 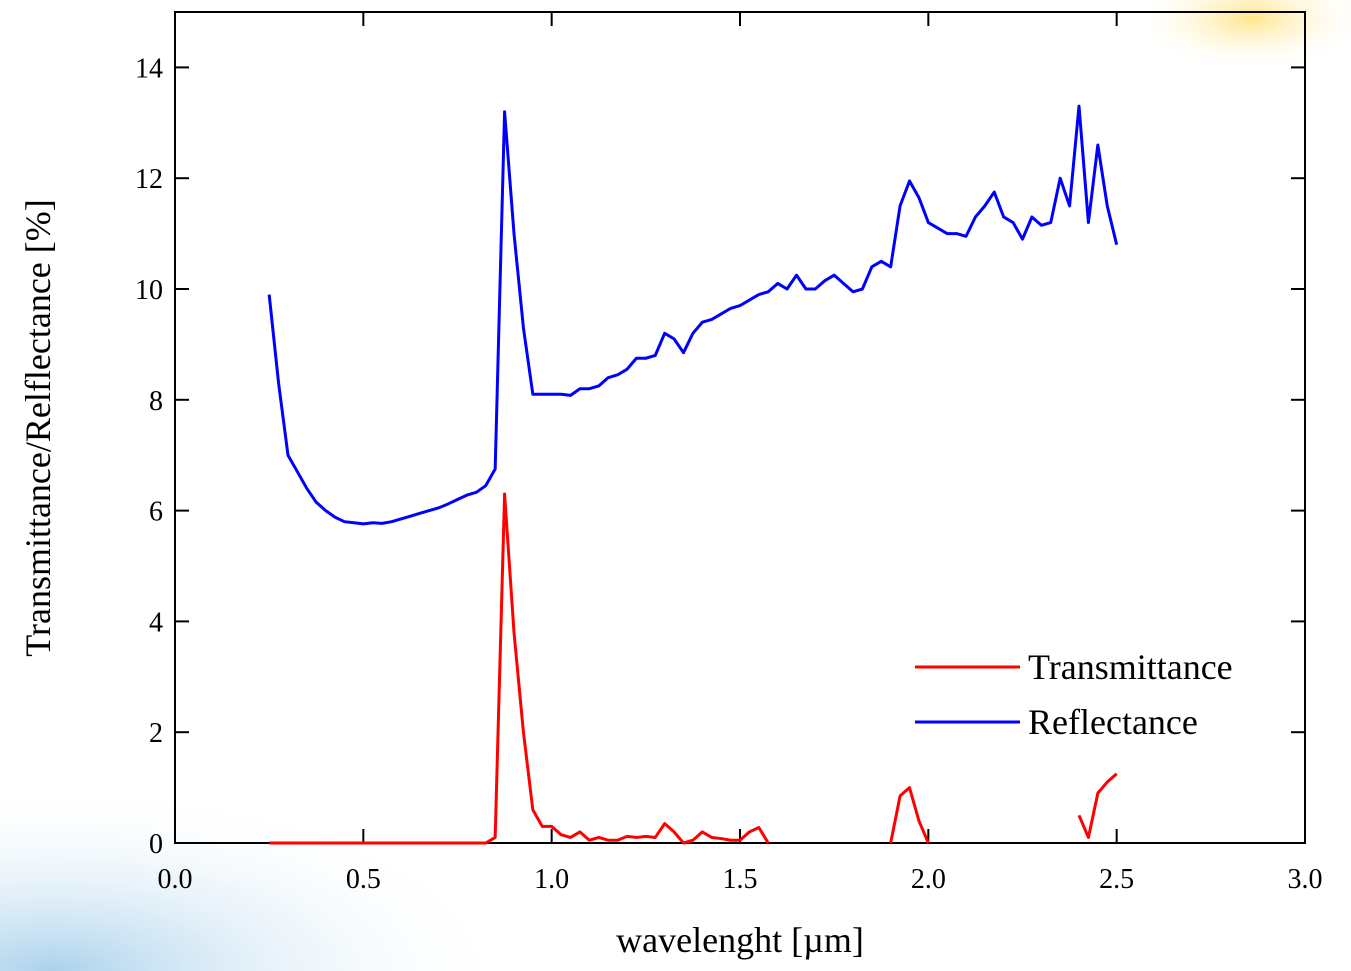 I want to click on x-tick-label: 3.0, so click(x=1305, y=879).